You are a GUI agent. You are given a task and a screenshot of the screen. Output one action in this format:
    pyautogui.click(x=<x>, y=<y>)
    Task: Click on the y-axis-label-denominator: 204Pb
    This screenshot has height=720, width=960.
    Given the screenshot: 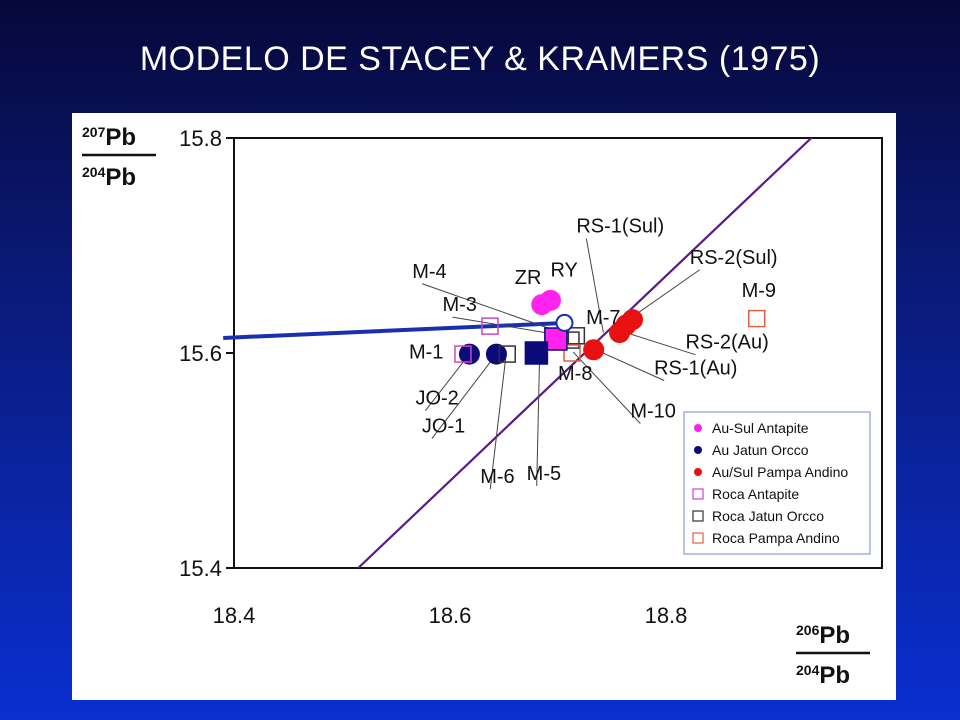 What is the action you would take?
    pyautogui.click(x=109, y=177)
    